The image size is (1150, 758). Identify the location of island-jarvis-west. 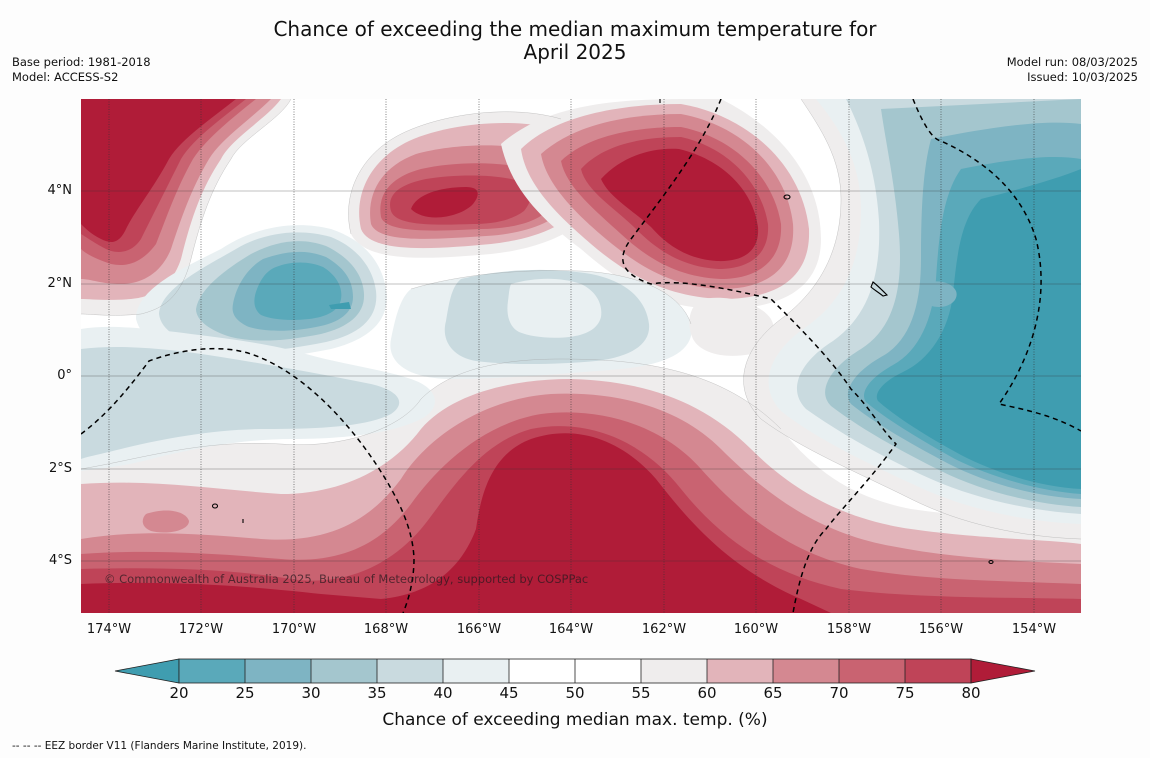
(215, 506).